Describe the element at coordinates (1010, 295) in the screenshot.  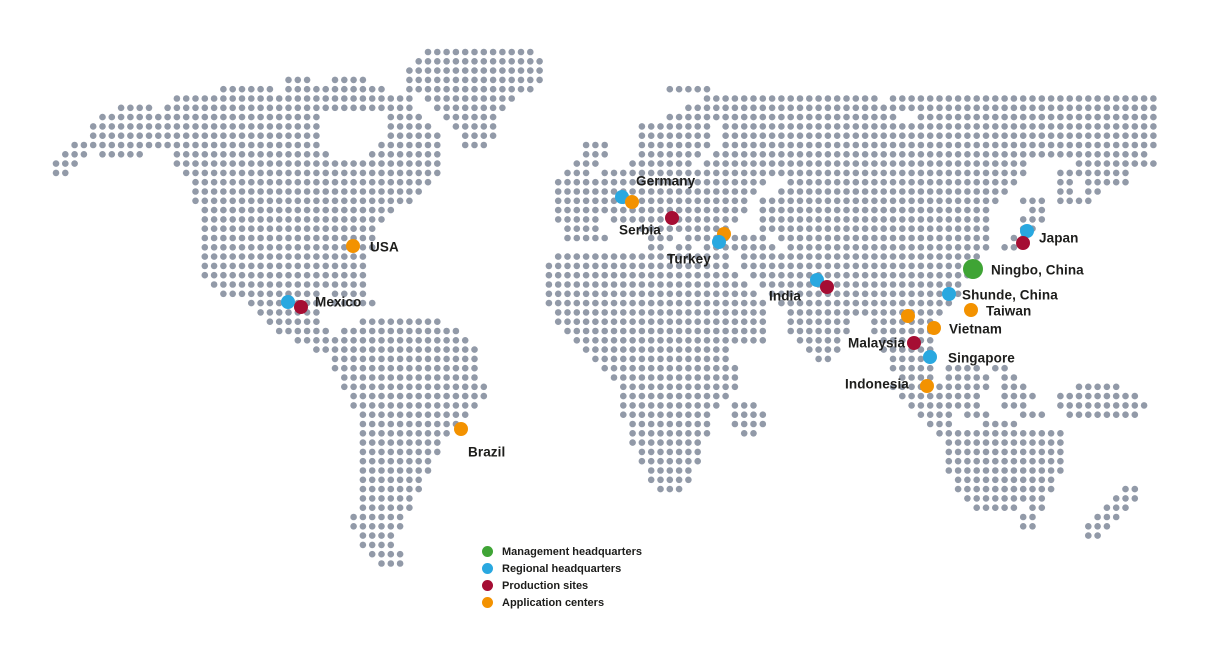
I see `marker-label-shunde-china: Shunde, China` at that location.